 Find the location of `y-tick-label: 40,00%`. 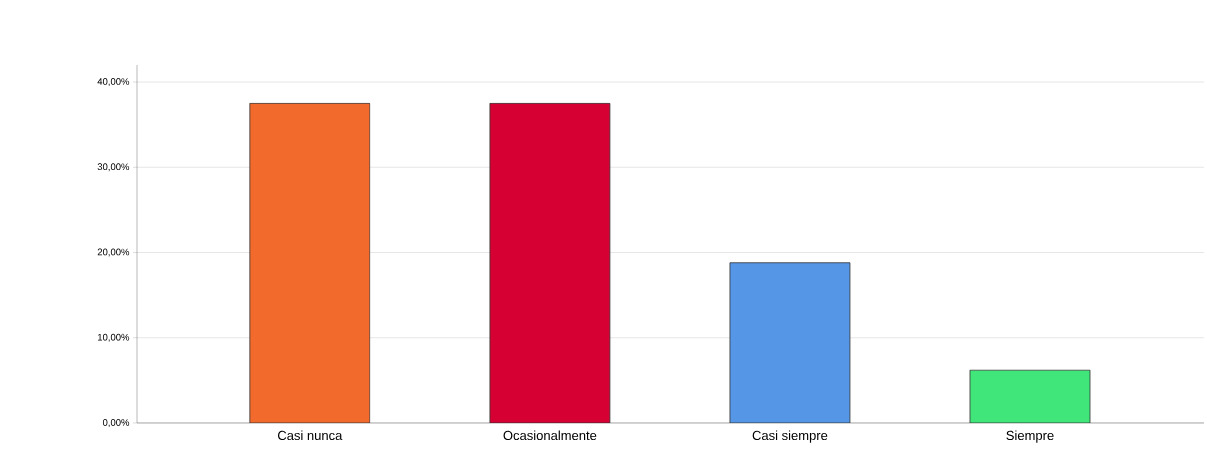

y-tick-label: 40,00% is located at coordinates (113, 82).